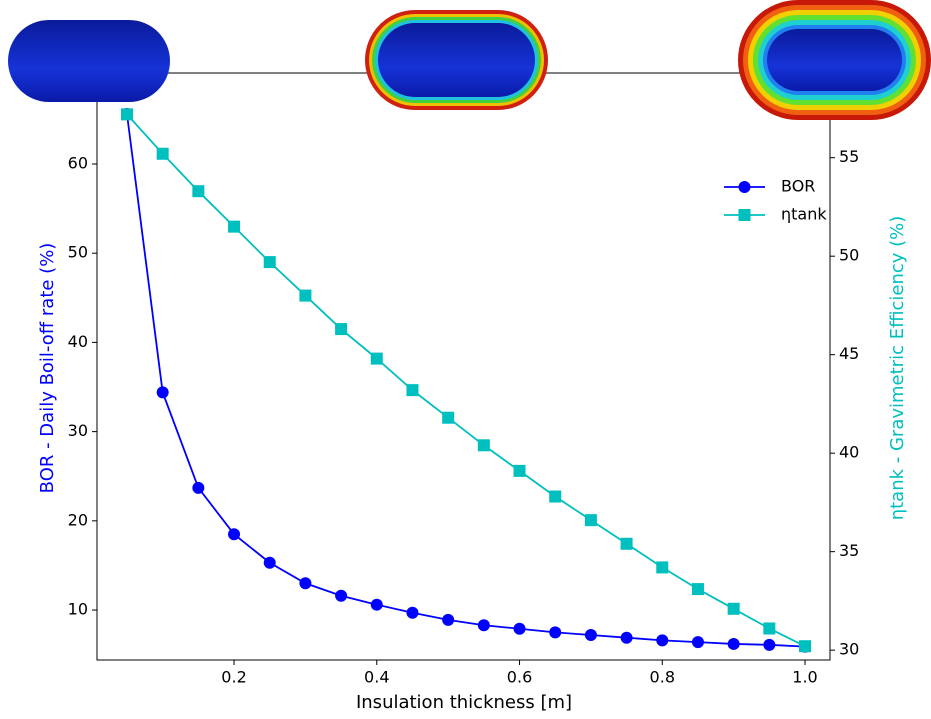 Image resolution: width=931 pixels, height=719 pixels. Describe the element at coordinates (78, 341) in the screenshot. I see `y-tick-label: 40` at that location.